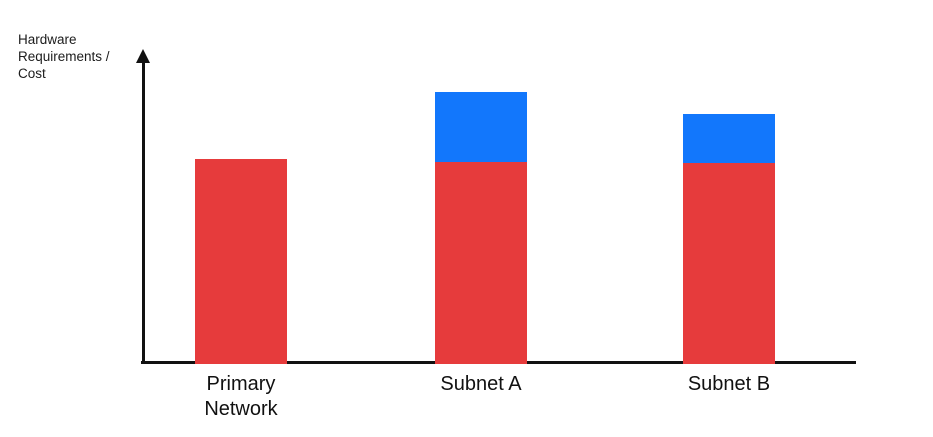  What do you see at coordinates (143, 56) in the screenshot?
I see `y-axis-arrowhead-icon` at bounding box center [143, 56].